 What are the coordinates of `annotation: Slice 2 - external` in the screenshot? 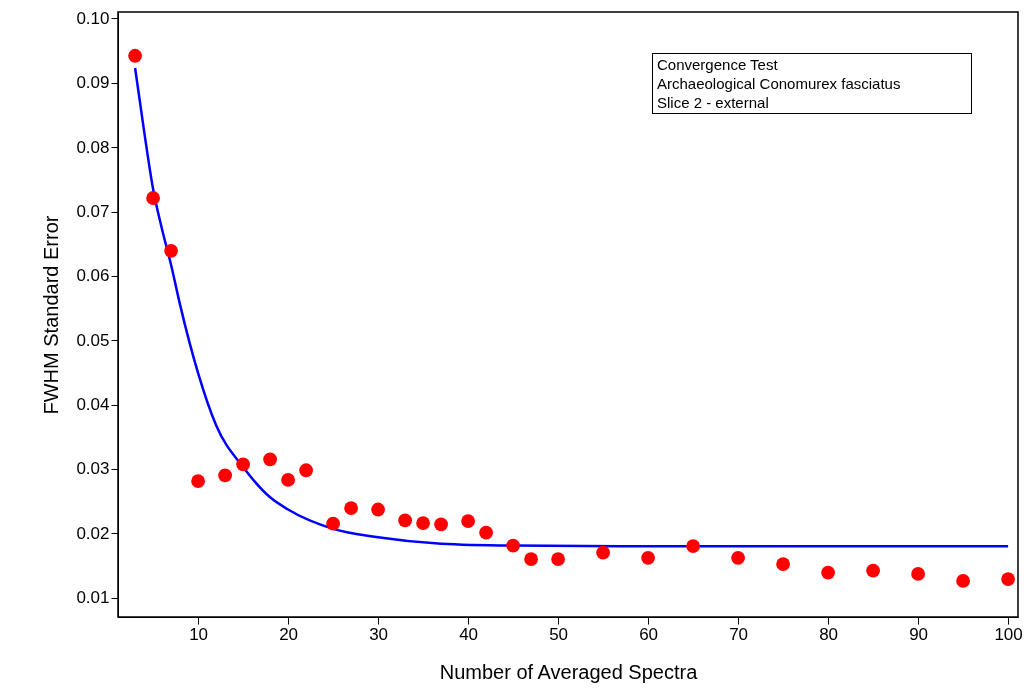 It's located at (713, 102).